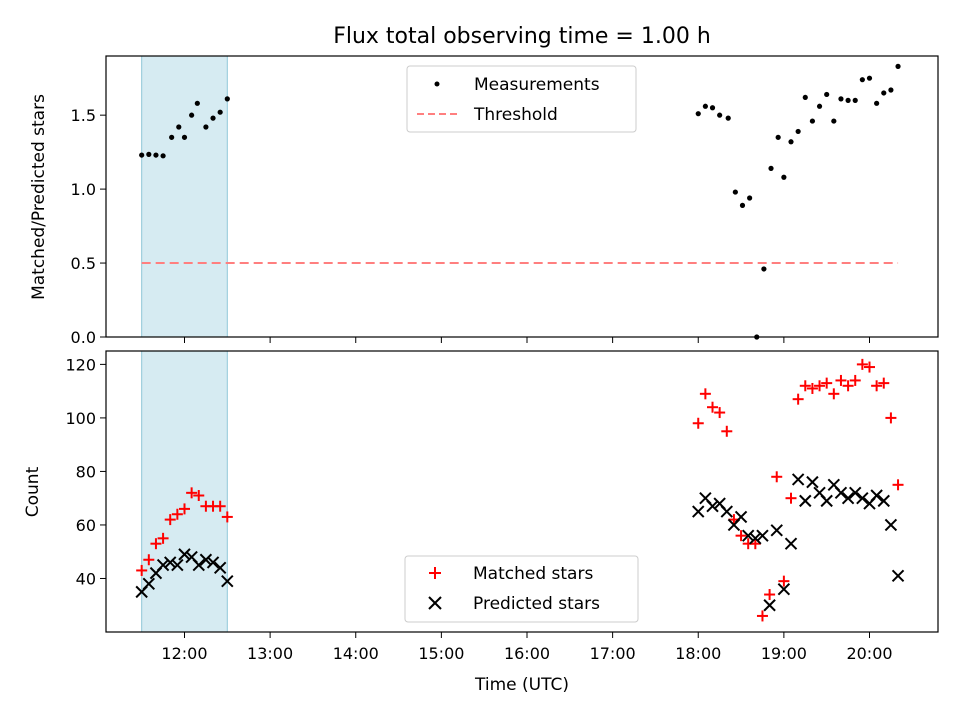 The image size is (960, 720). Describe the element at coordinates (527, 653) in the screenshot. I see `x-tick-label: 16:00` at that location.